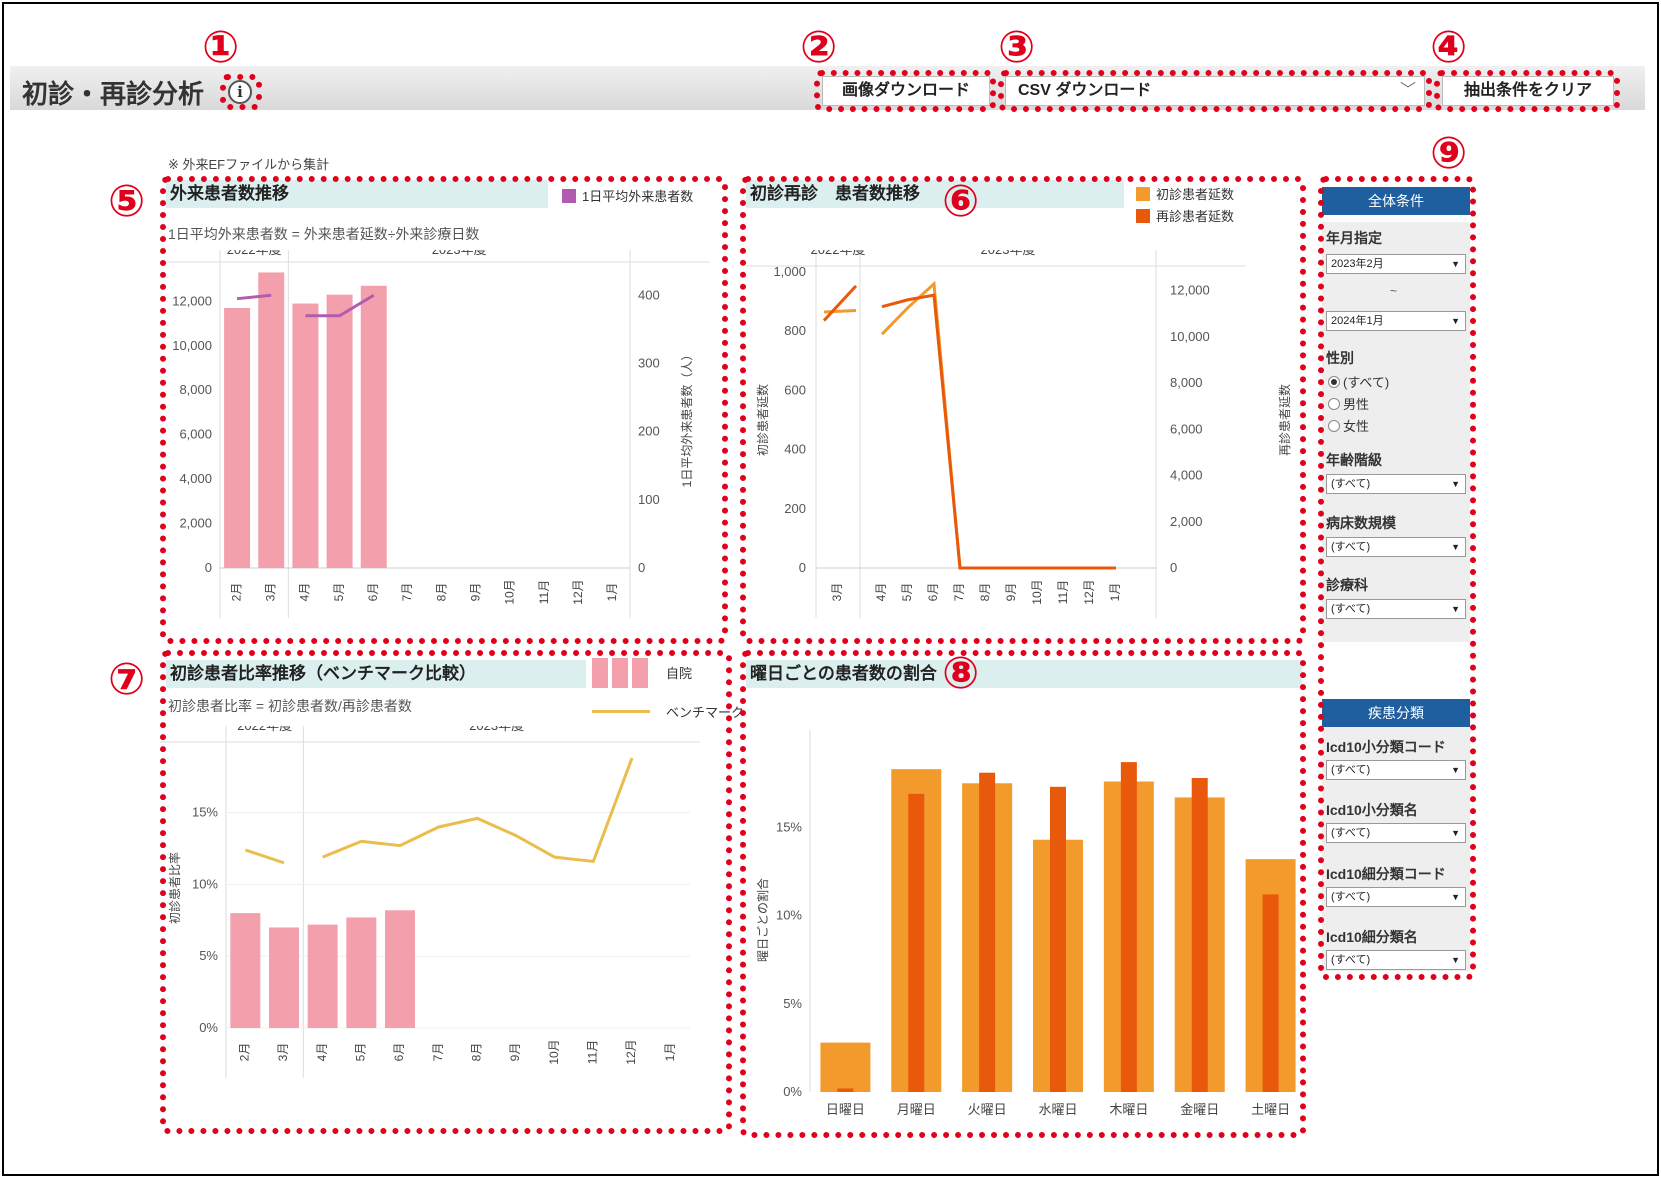  What do you see at coordinates (1396, 874) in the screenshot?
I see `filter-icd-fine-code-label: Icd10細分類コード` at bounding box center [1396, 874].